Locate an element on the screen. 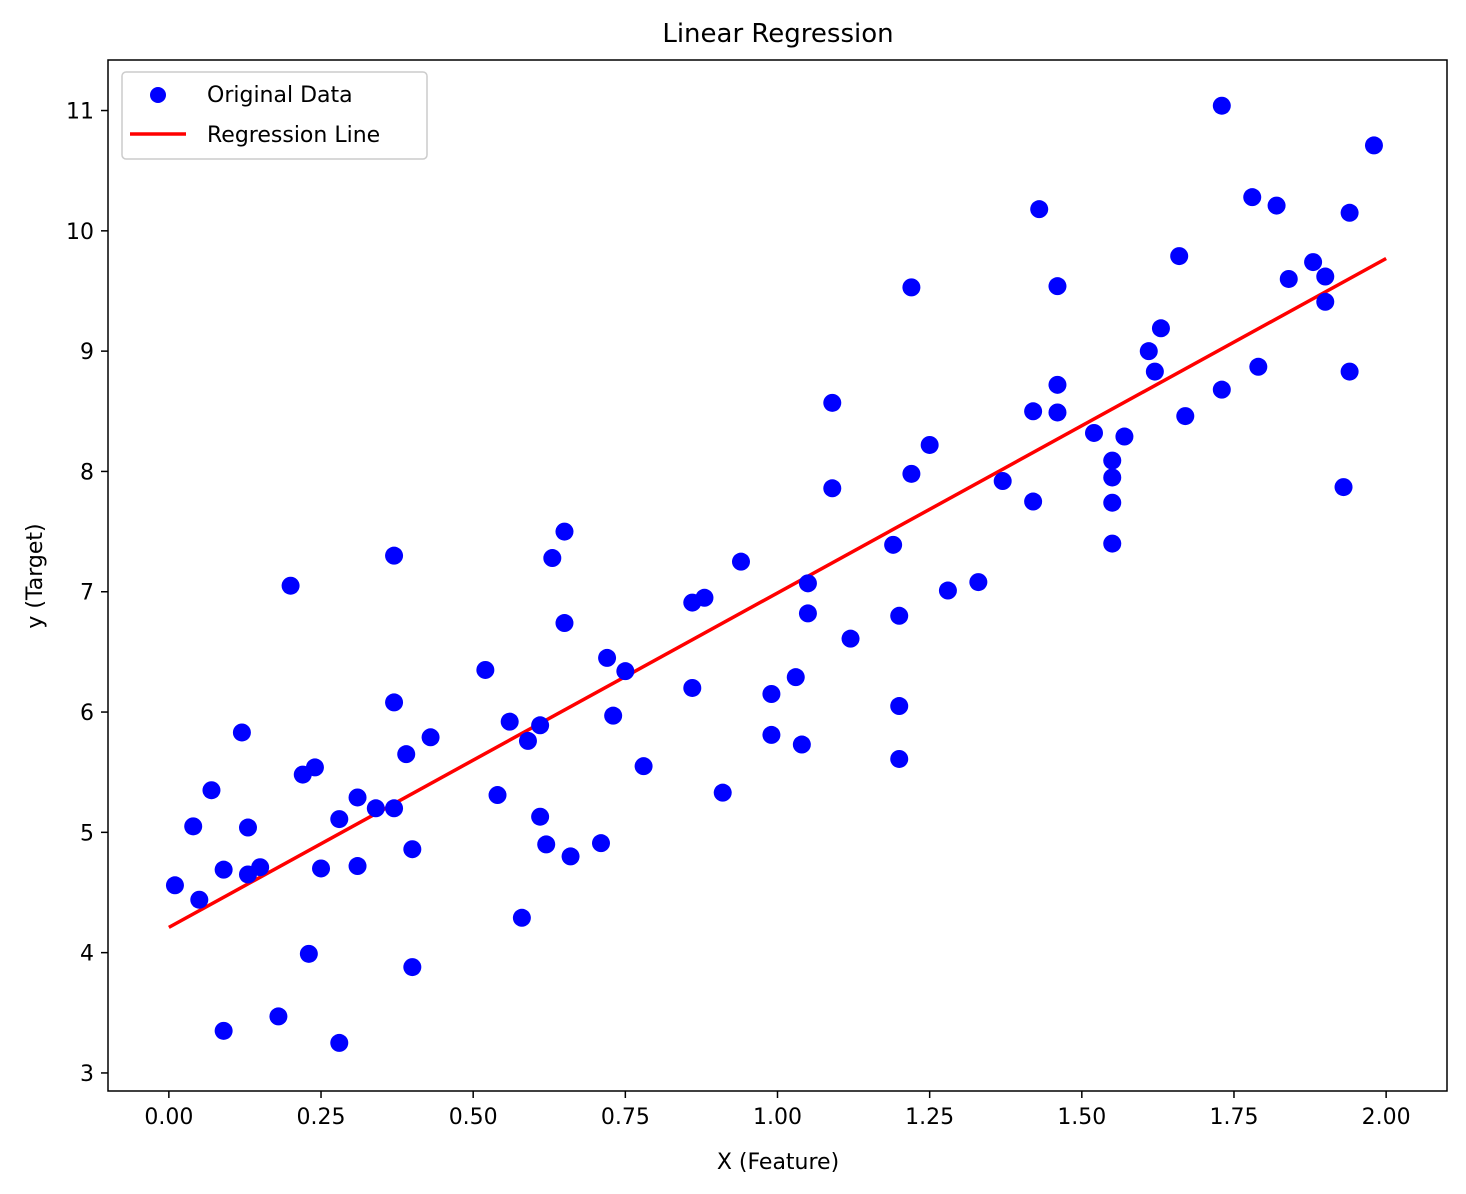 Image resolution: width=1466 pixels, height=1194 pixels. x-tick-label: 0.00 is located at coordinates (168, 1117).